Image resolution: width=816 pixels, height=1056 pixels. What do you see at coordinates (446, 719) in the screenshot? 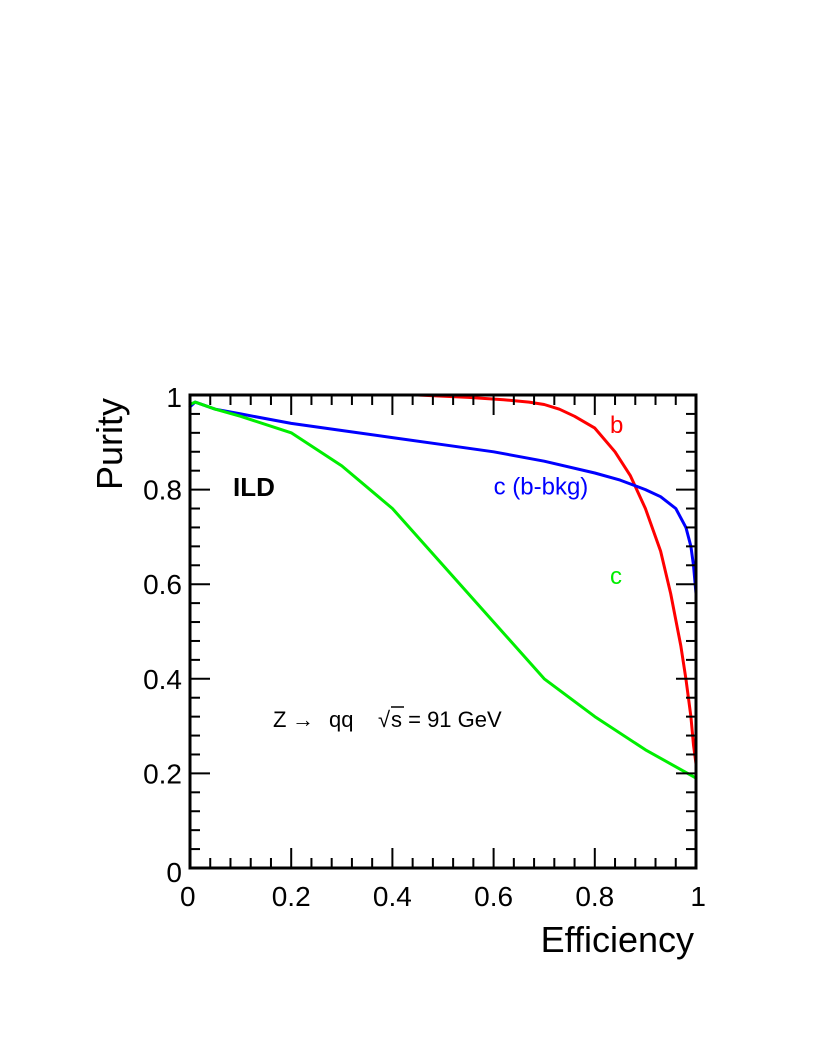
I see `energy-text: s = 91 GeV` at bounding box center [446, 719].